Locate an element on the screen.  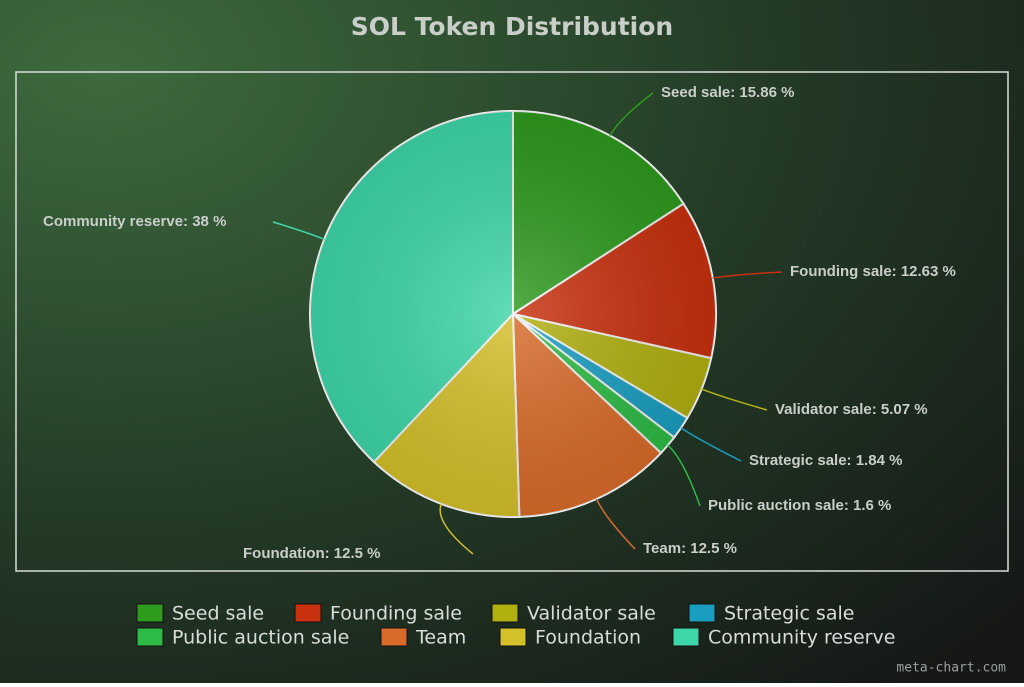
data-label: Validator sale: 5.07 % is located at coordinates (851, 409).